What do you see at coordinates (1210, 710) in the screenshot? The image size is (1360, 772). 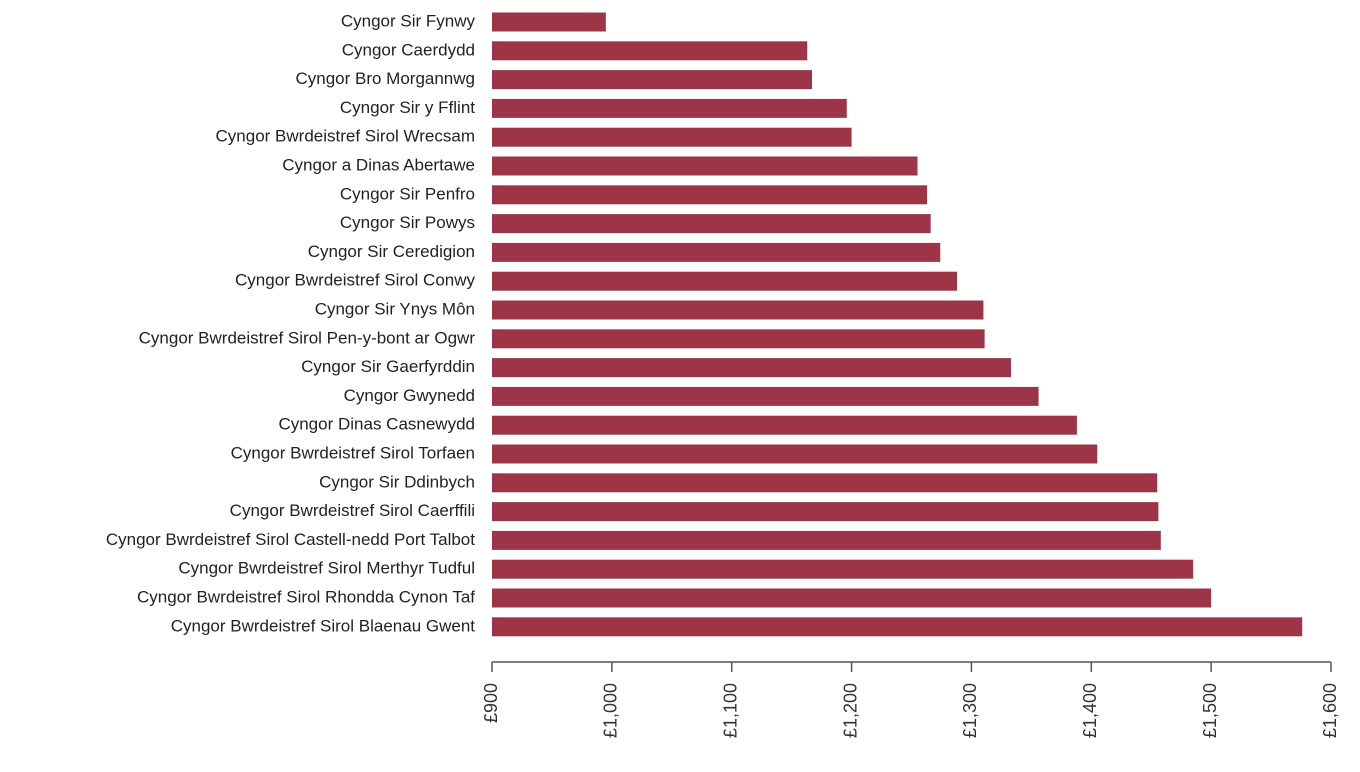 I see `x-tick-label: £1,500` at bounding box center [1210, 710].